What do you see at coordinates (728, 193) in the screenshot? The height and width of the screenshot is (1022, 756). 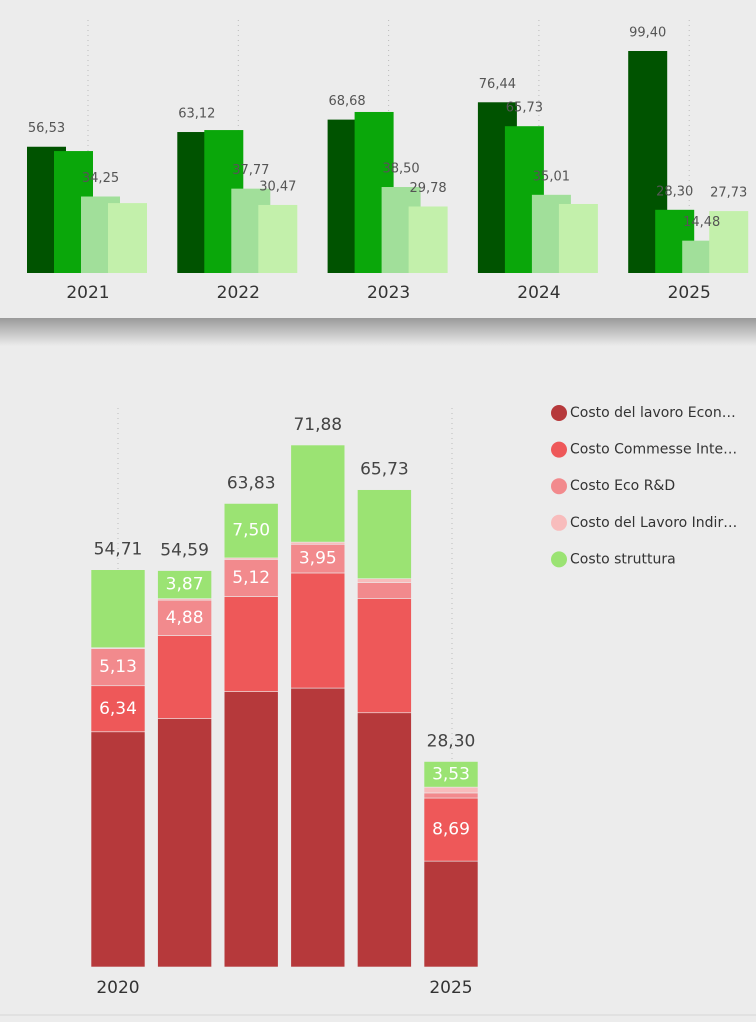 I see `data-label: 27,73` at bounding box center [728, 193].